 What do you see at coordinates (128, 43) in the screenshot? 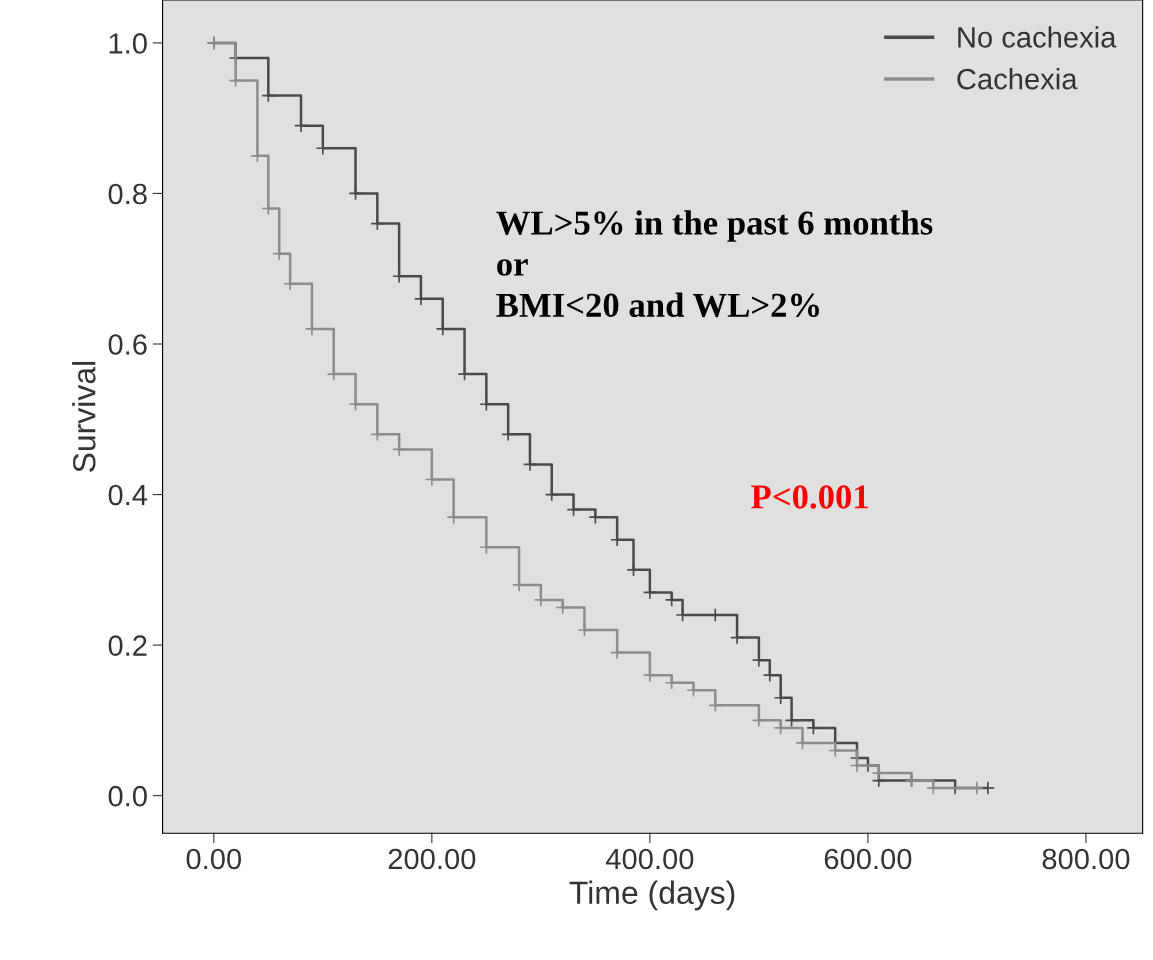
I see `y-tick-label: 1.0` at bounding box center [128, 43].